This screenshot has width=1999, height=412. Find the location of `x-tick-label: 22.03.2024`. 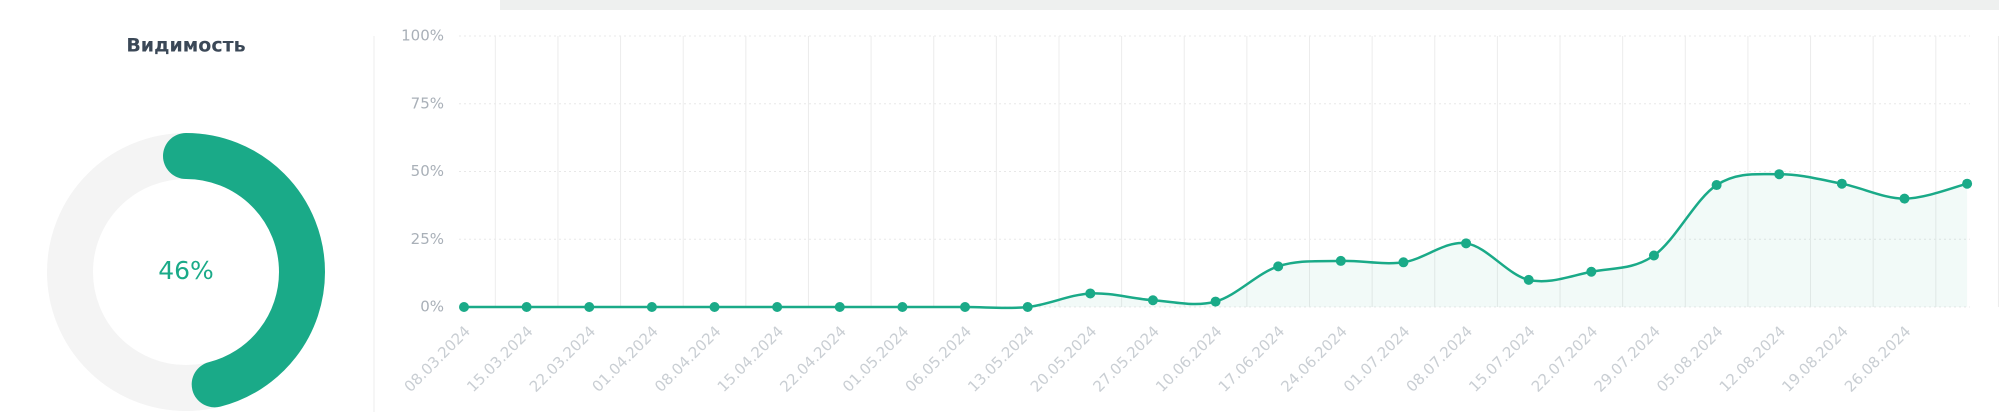

x-tick-label: 22.03.2024 is located at coordinates (562, 358).